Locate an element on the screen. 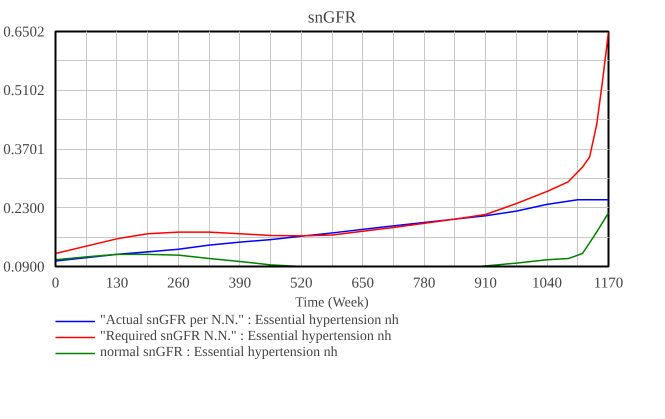 This screenshot has height=419, width=665. y-tick-label: 0.5102 is located at coordinates (23, 91).